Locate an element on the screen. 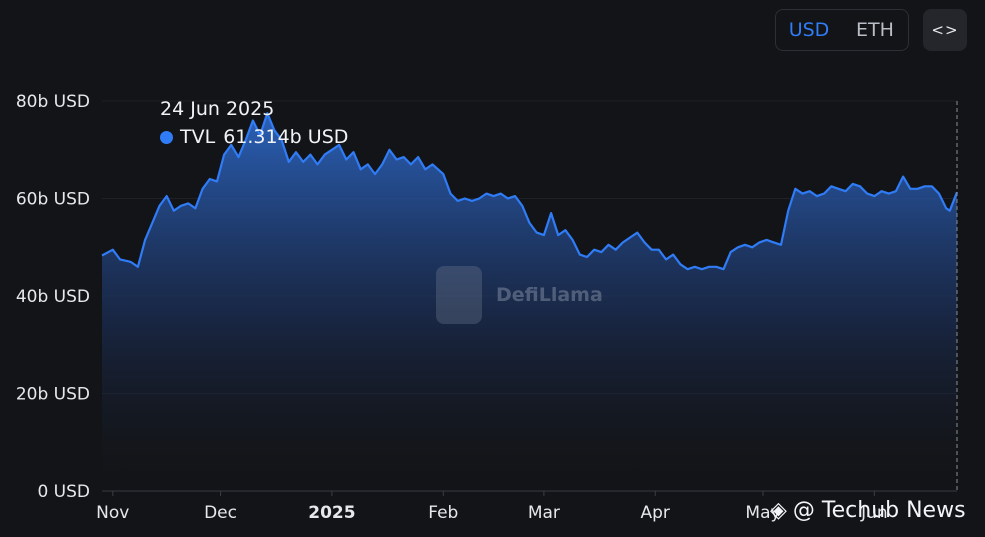  x-tick-label: Dec is located at coordinates (220, 513).